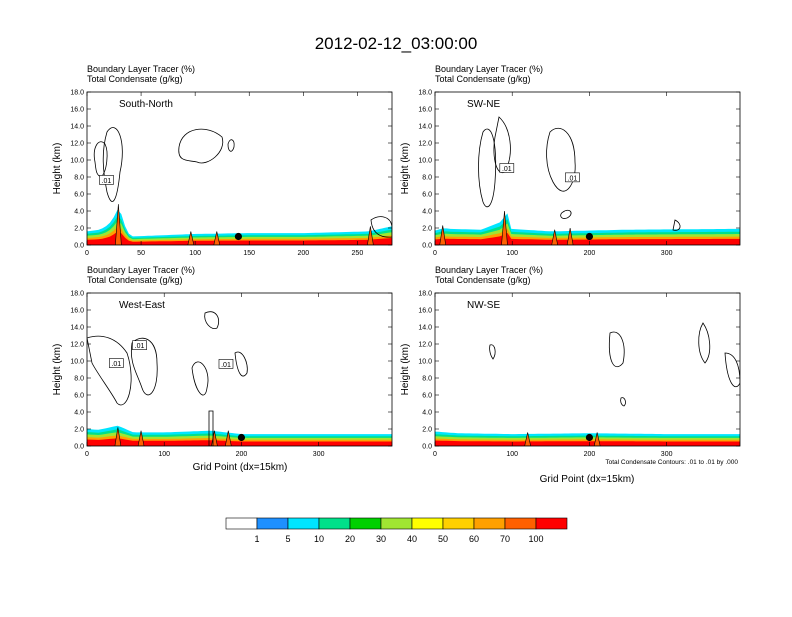 This screenshot has height=617, width=792. Describe the element at coordinates (535, 539) in the screenshot. I see `colorbar-label-100: 100` at that location.